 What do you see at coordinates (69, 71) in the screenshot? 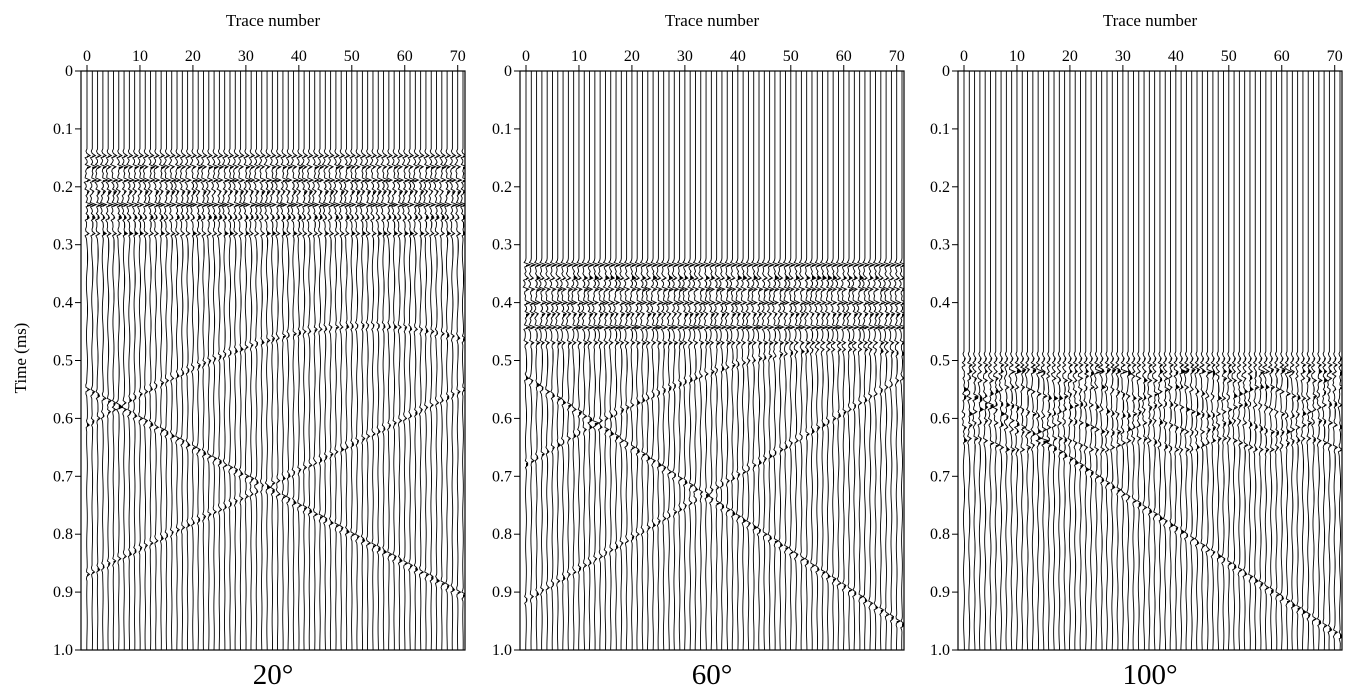
I see `y-tick-label: 0` at bounding box center [69, 71].